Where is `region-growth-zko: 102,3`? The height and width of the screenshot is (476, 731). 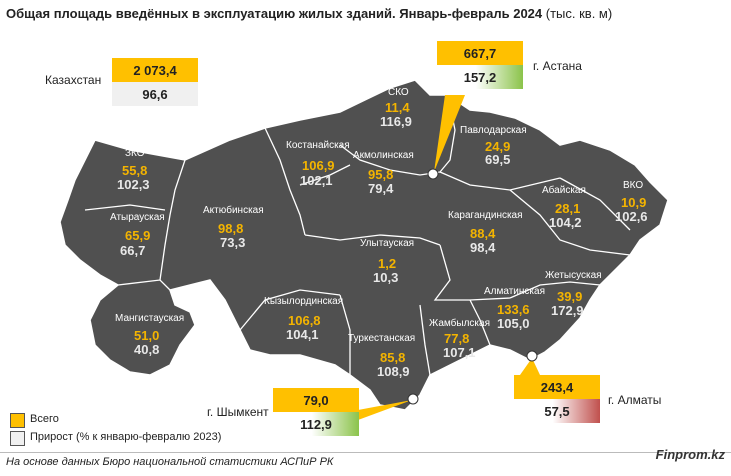
region-growth-zko: 102,3 is located at coordinates (133, 184).